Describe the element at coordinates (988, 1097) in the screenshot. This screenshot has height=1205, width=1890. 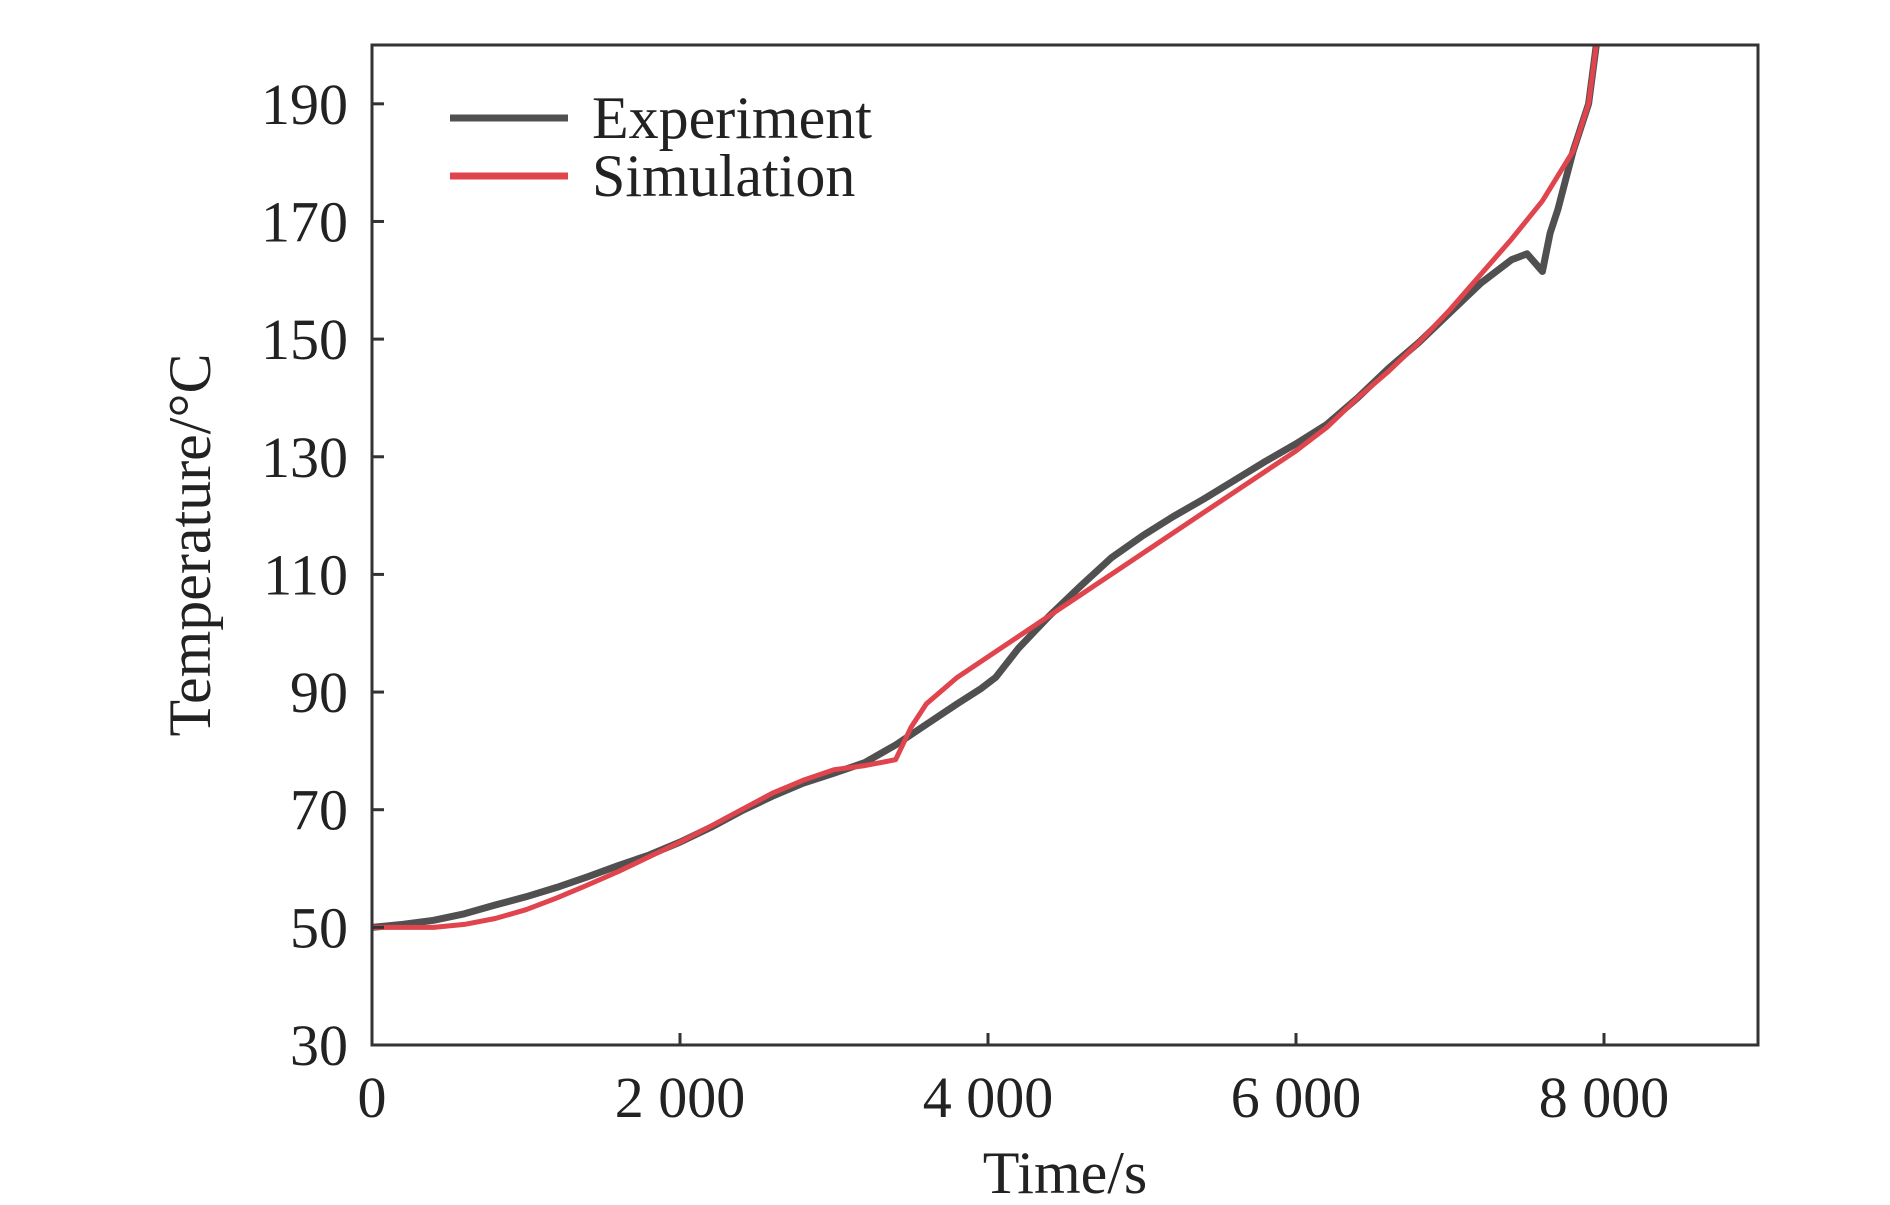
I see `x-tick-label: 4 000` at that location.